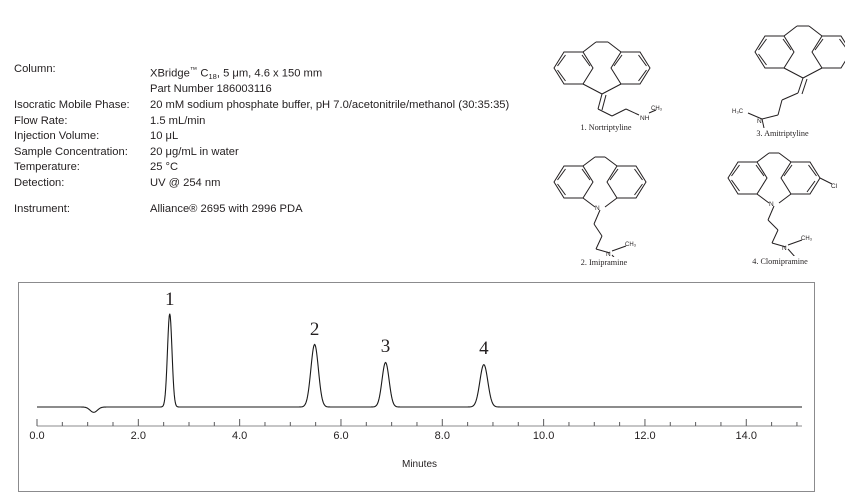 This screenshot has width=864, height=499. What do you see at coordinates (170, 73) in the screenshot?
I see `column-name: XBridge` at bounding box center [170, 73].